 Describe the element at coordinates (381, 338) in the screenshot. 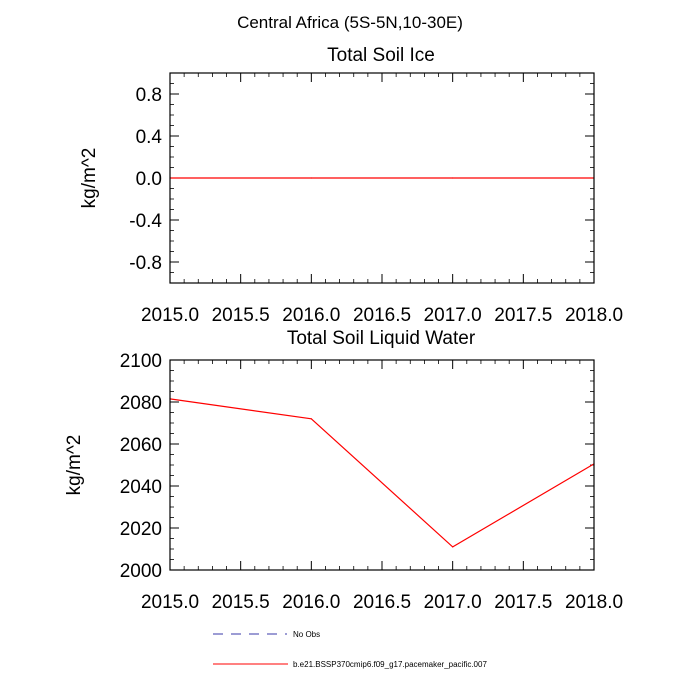

I see `chart-title: Total Soil Liquid Water` at that location.